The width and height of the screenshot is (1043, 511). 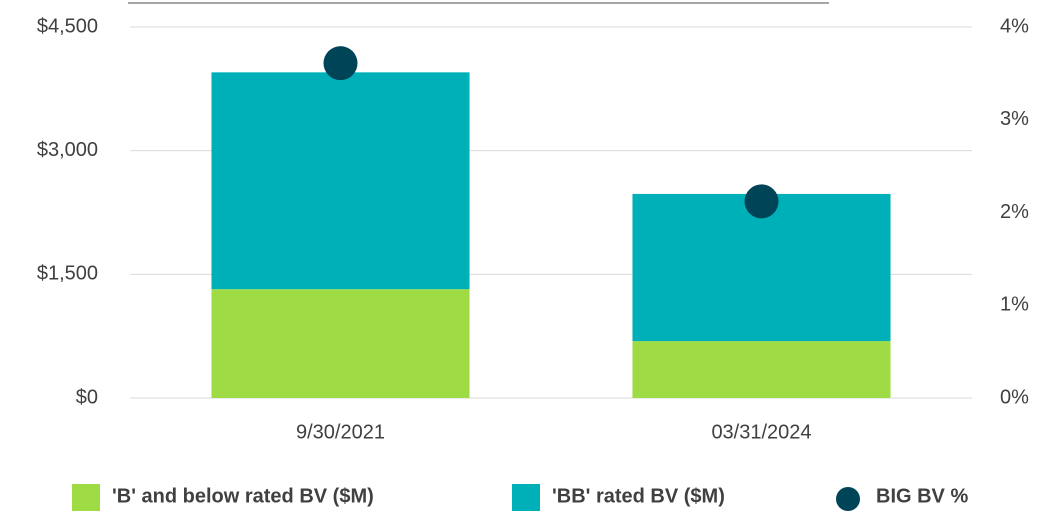 What do you see at coordinates (922, 496) in the screenshot?
I see `legend-label: BIG BV %` at bounding box center [922, 496].